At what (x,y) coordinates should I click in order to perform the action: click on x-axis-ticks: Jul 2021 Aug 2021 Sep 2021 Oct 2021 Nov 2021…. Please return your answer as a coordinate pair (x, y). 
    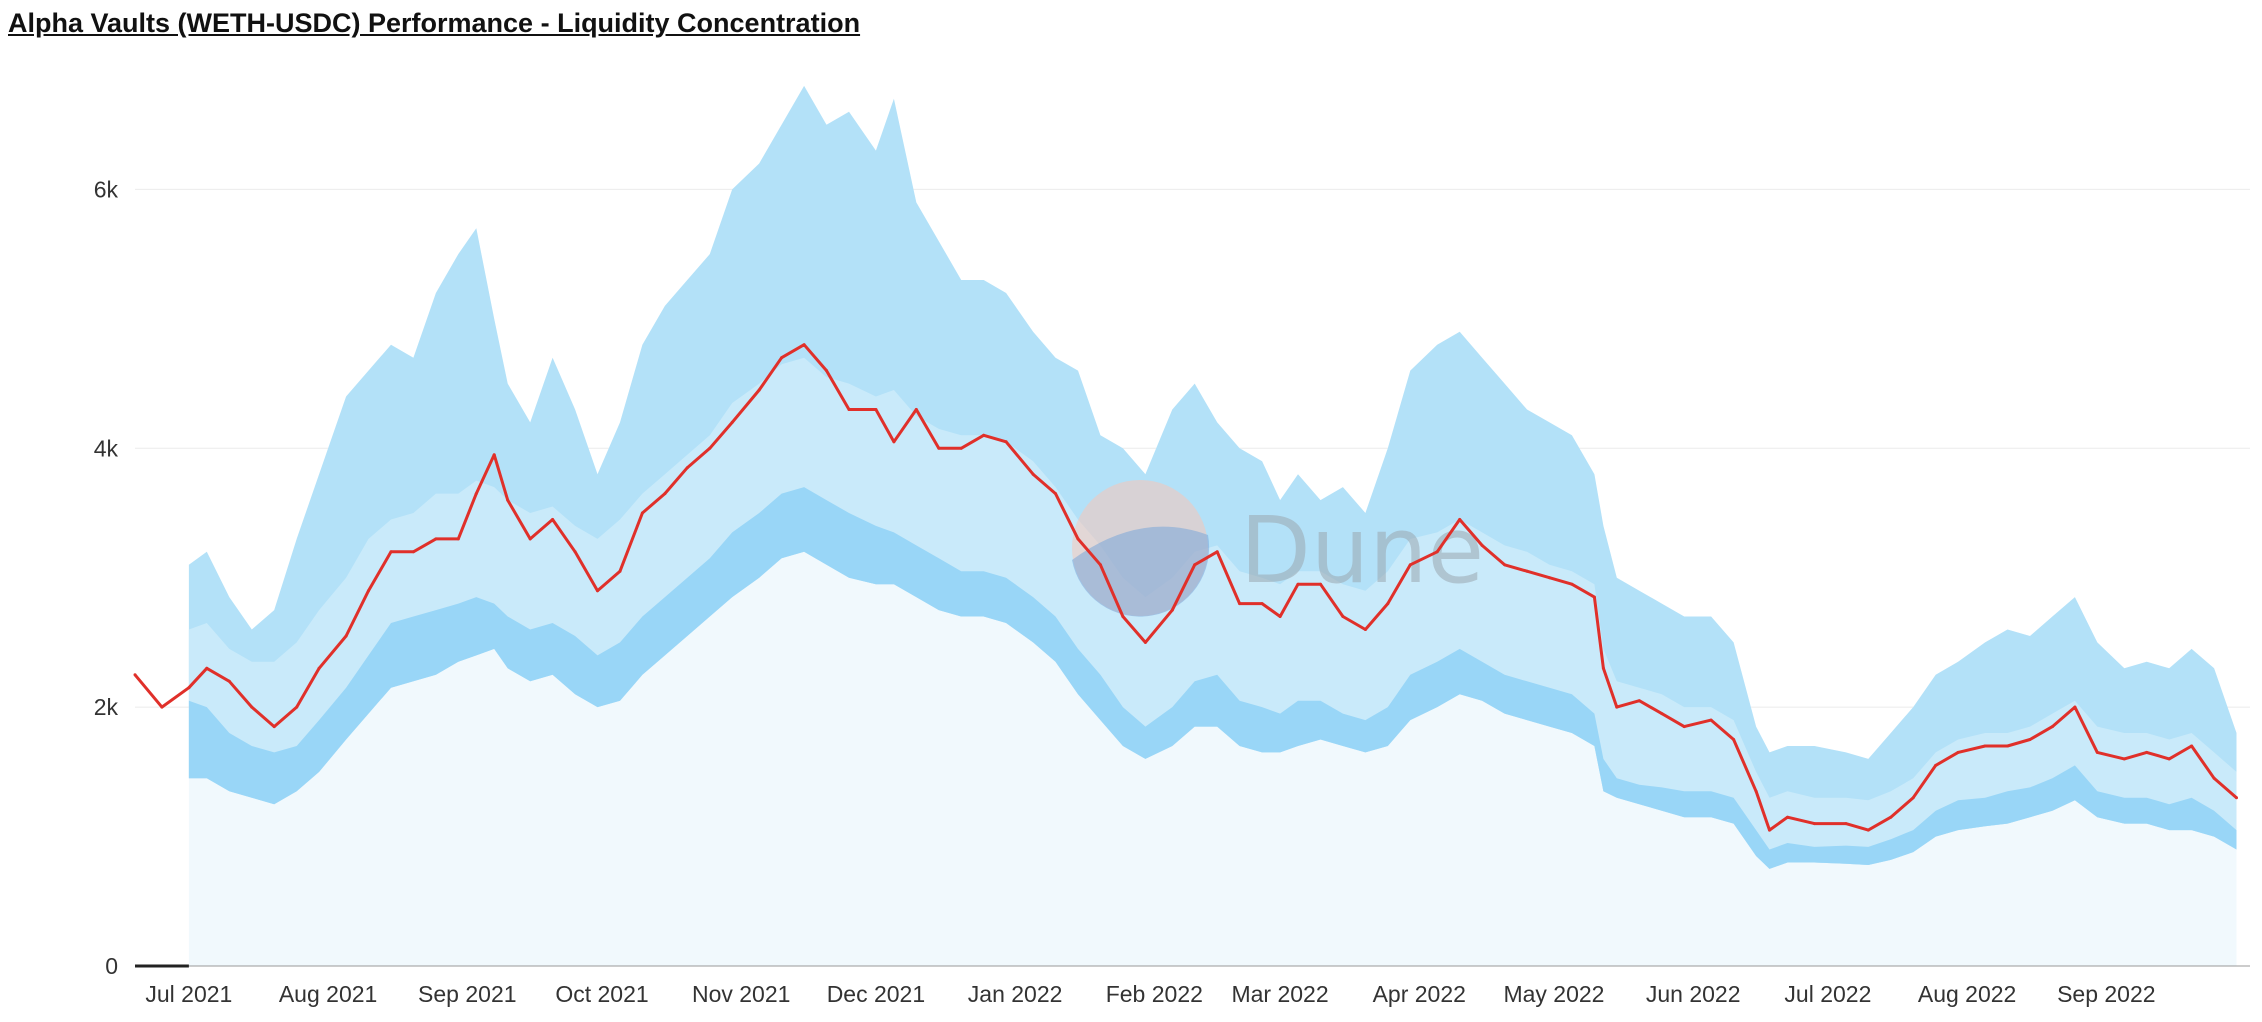
    Looking at the image, I should click on (1150, 994).